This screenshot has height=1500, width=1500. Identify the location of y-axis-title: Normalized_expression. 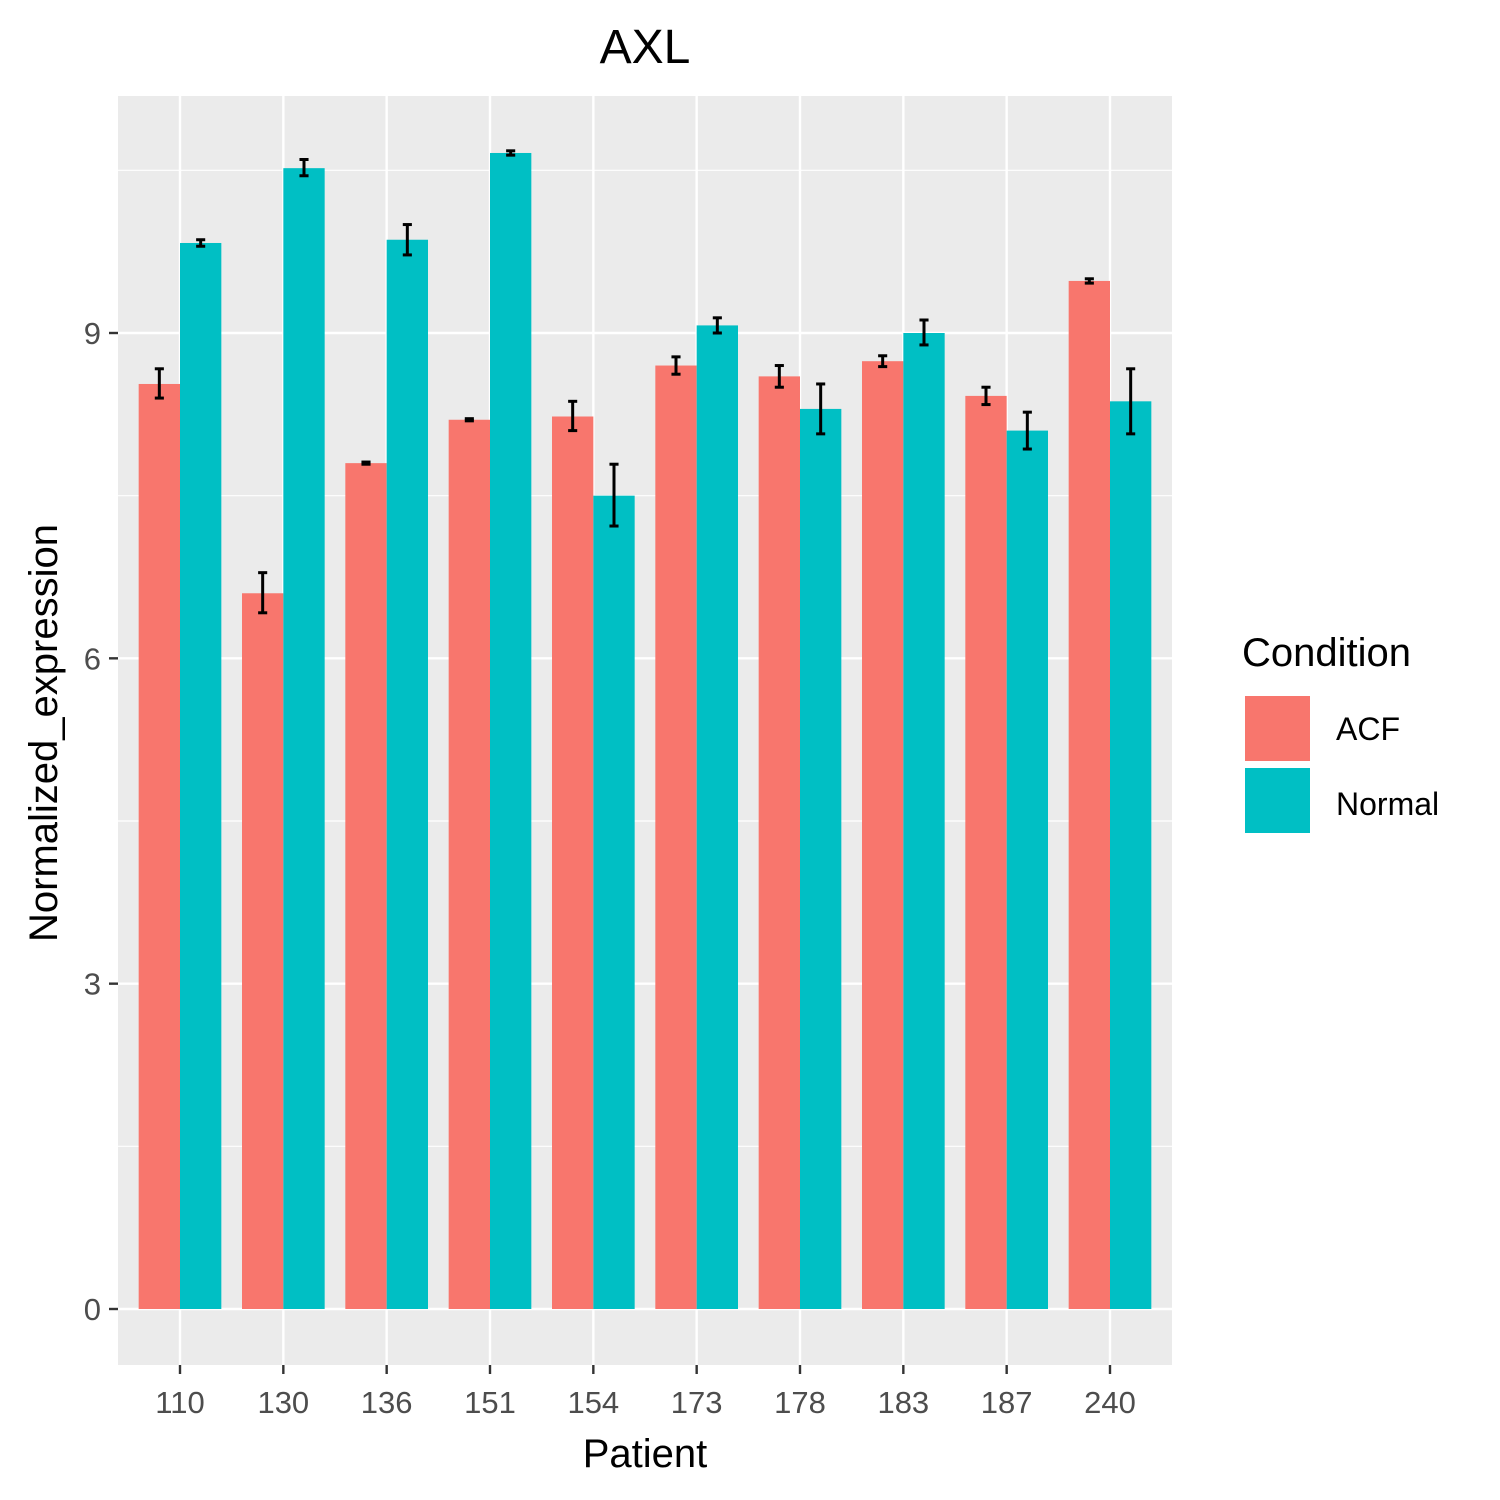
(44, 733).